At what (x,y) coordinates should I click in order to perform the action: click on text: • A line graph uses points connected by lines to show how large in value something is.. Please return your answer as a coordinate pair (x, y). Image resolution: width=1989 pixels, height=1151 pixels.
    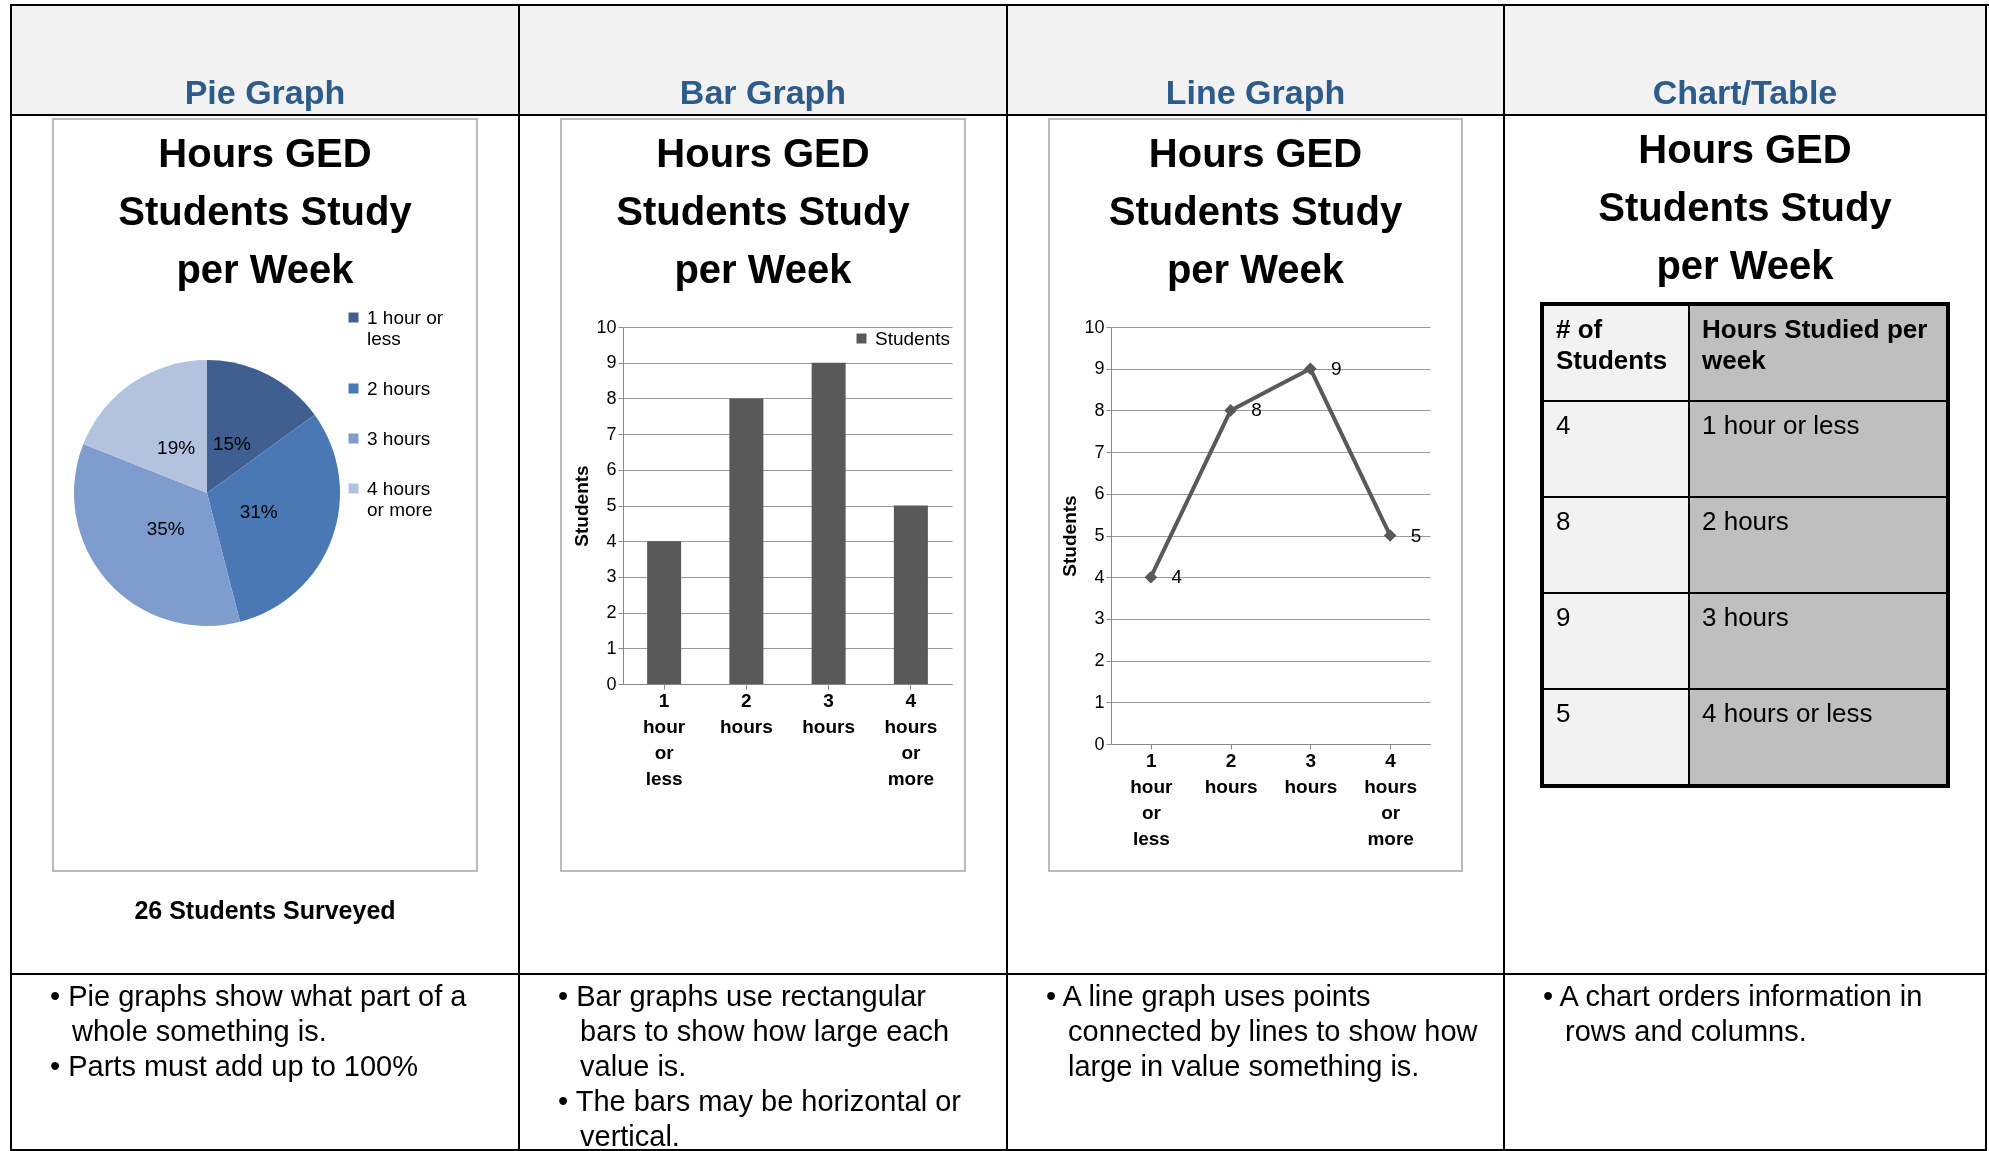
    Looking at the image, I should click on (1262, 1031).